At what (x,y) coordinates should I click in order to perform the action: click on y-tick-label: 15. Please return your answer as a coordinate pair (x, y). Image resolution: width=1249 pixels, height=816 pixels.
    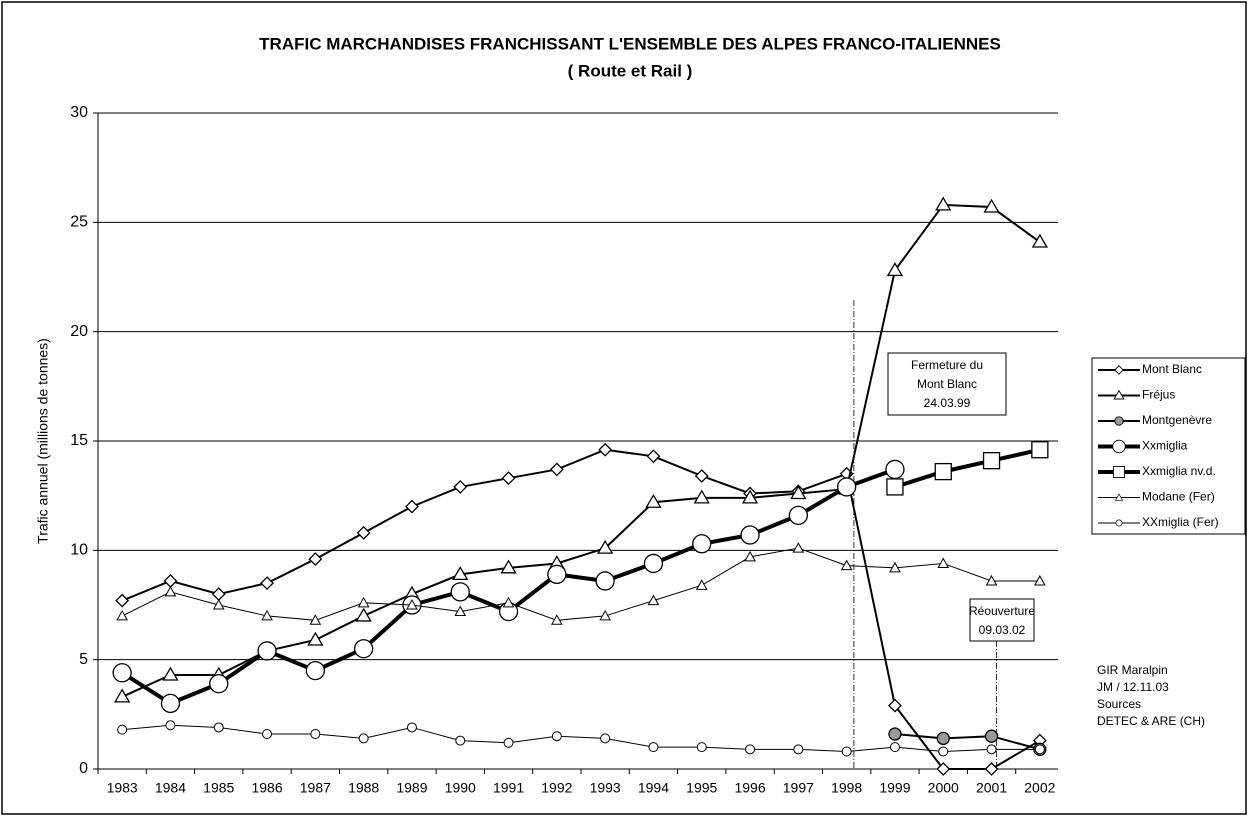
    Looking at the image, I should click on (79, 440).